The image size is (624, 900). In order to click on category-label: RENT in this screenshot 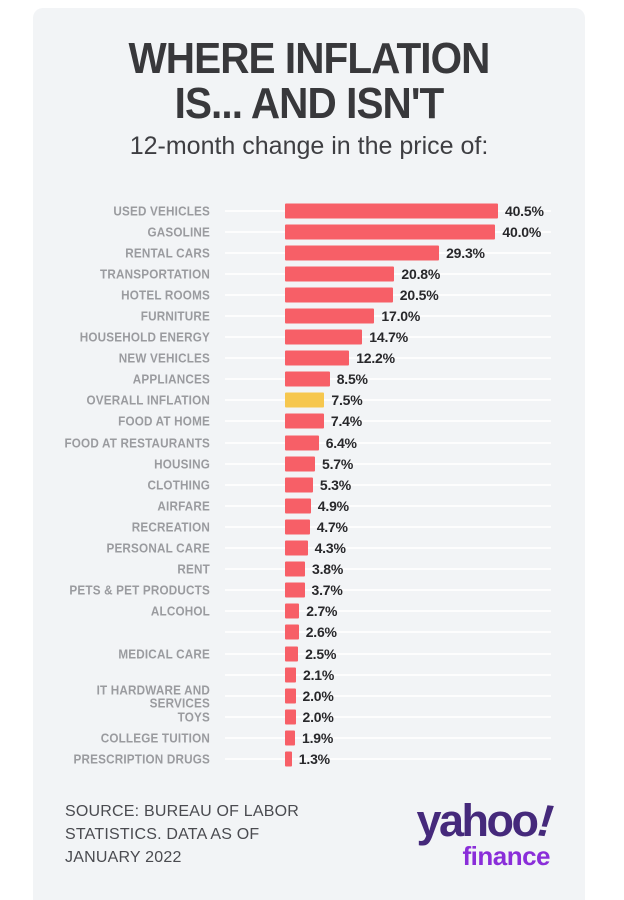, I will do `click(193, 569)`.